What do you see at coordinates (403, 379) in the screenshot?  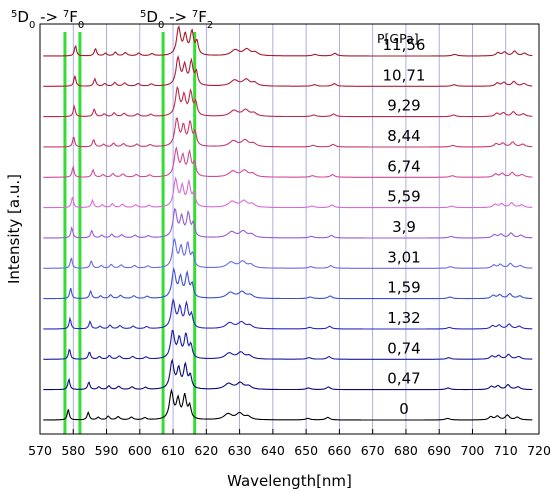 I see `pressure-label: 0,47` at bounding box center [403, 379].